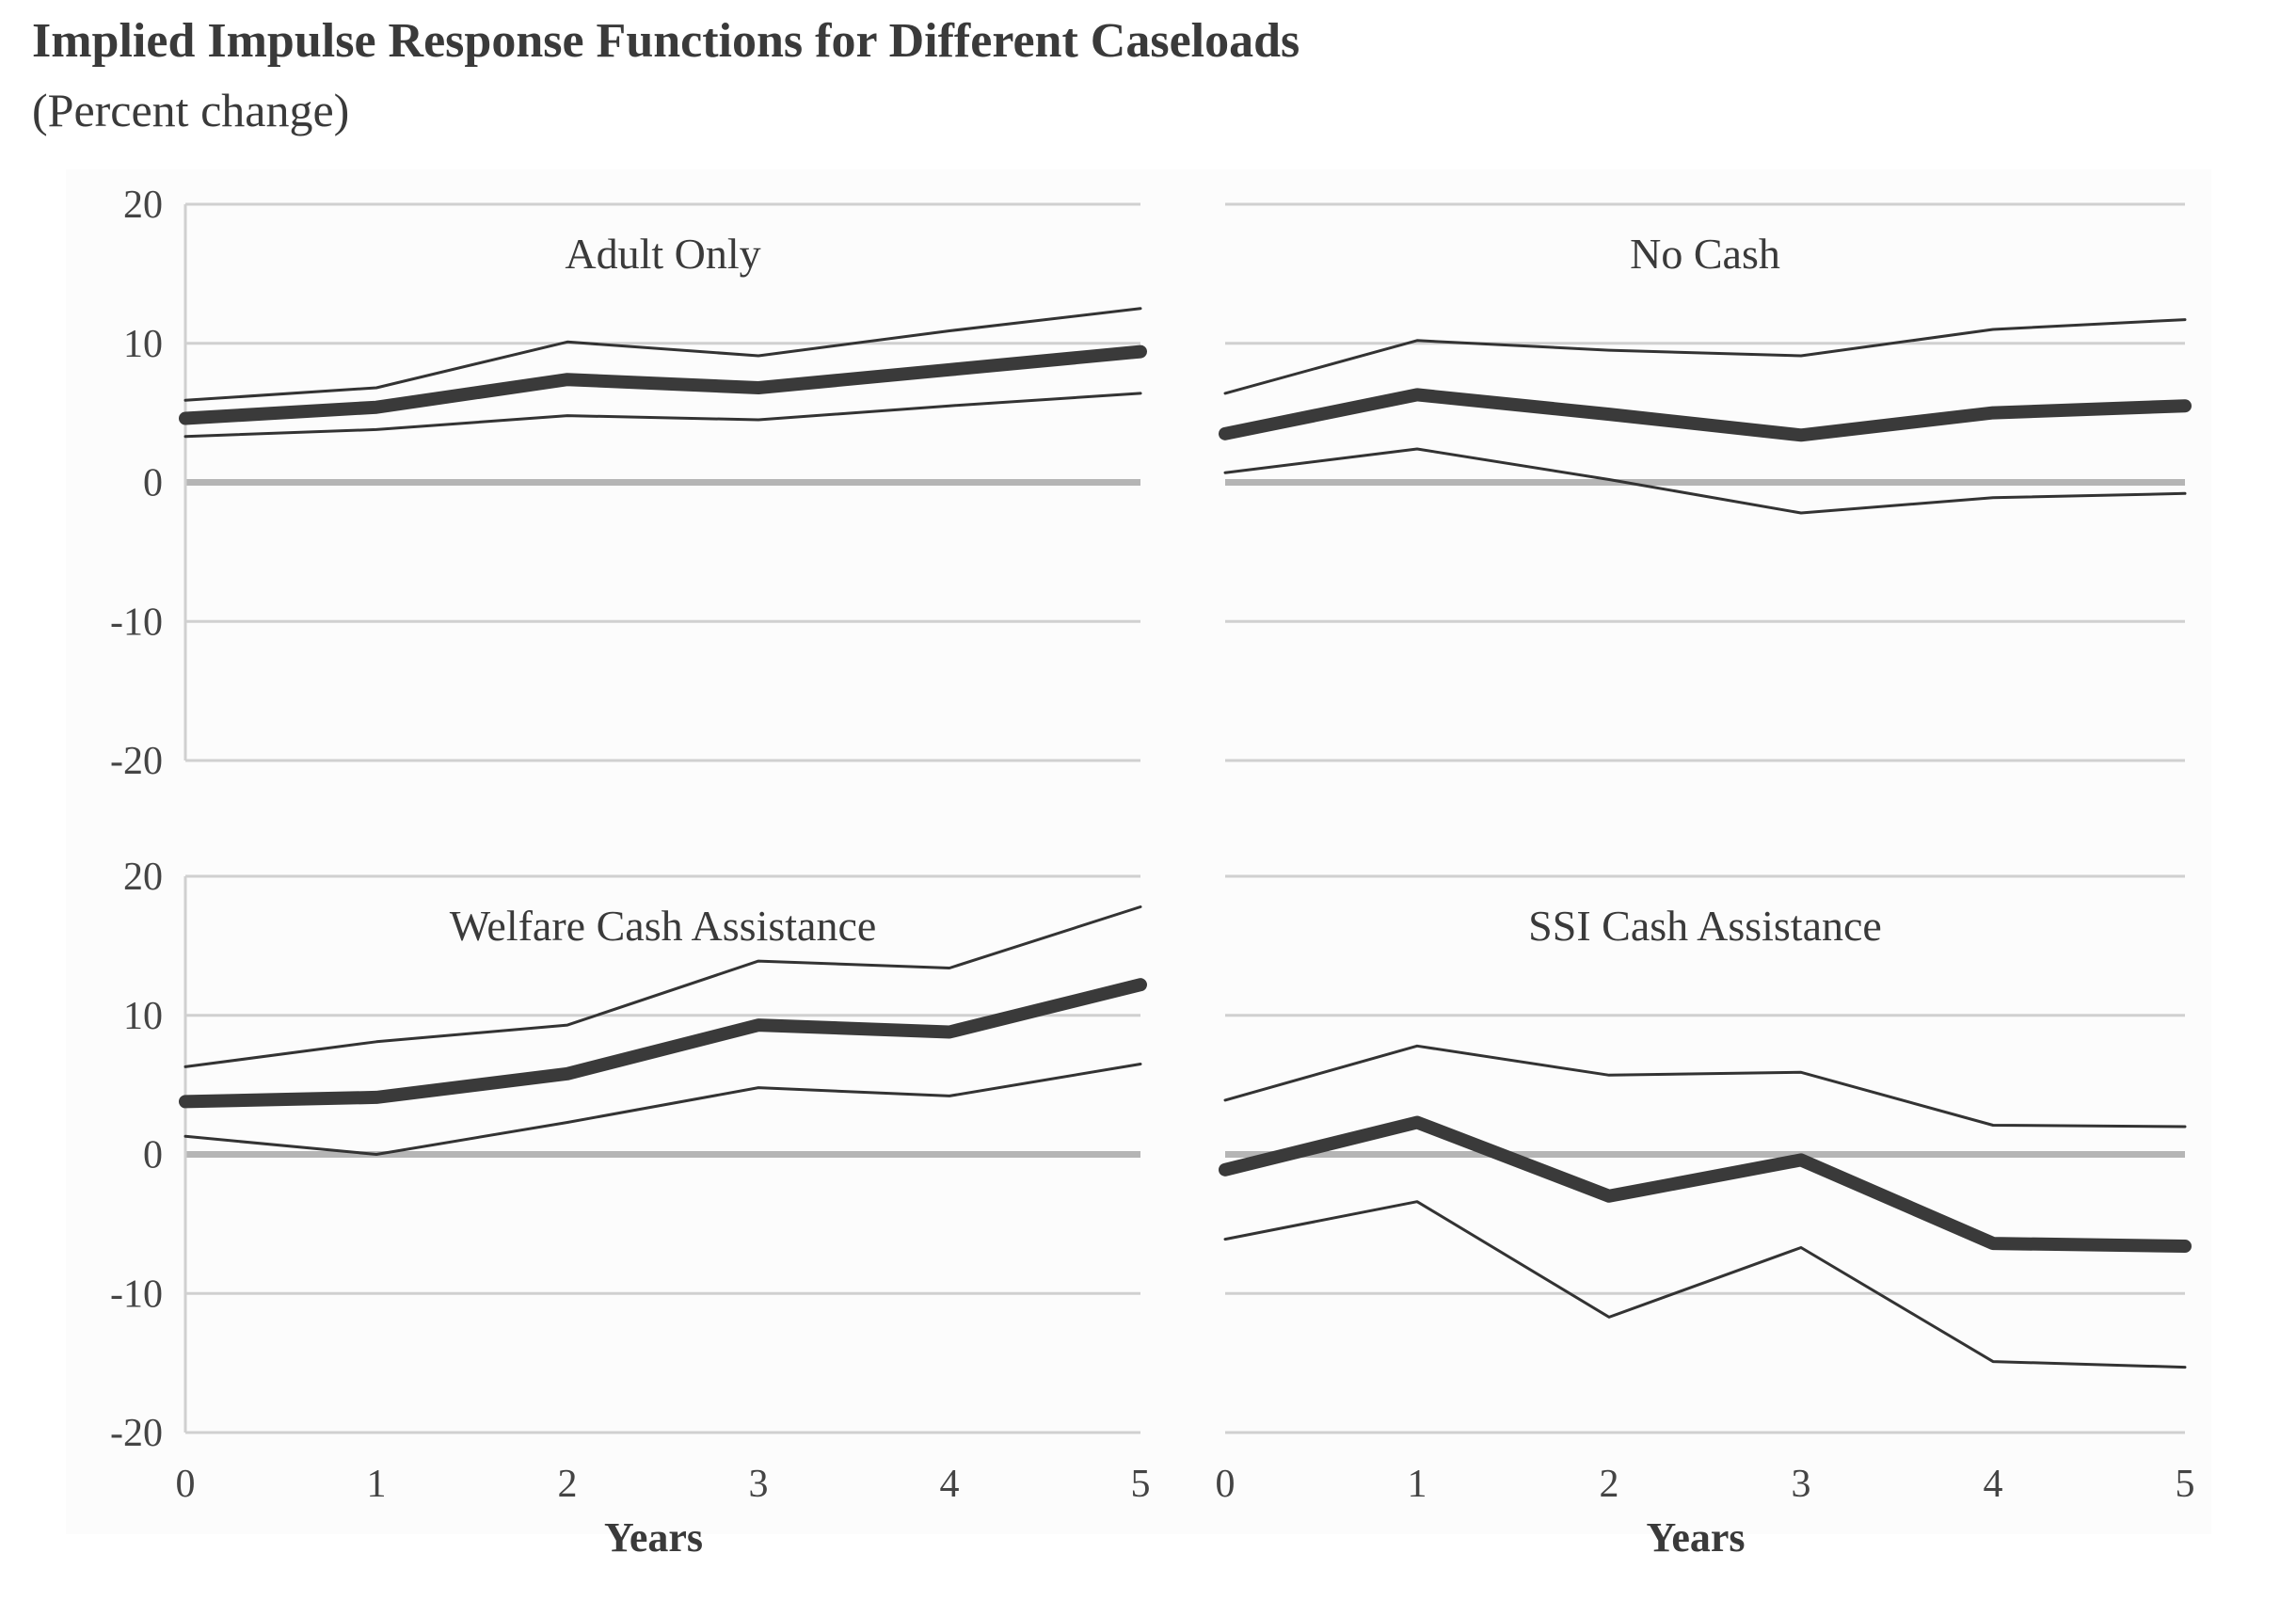 Image resolution: width=2296 pixels, height=1617 pixels. What do you see at coordinates (1705, 481) in the screenshot?
I see `series-lower-no-cash` at bounding box center [1705, 481].